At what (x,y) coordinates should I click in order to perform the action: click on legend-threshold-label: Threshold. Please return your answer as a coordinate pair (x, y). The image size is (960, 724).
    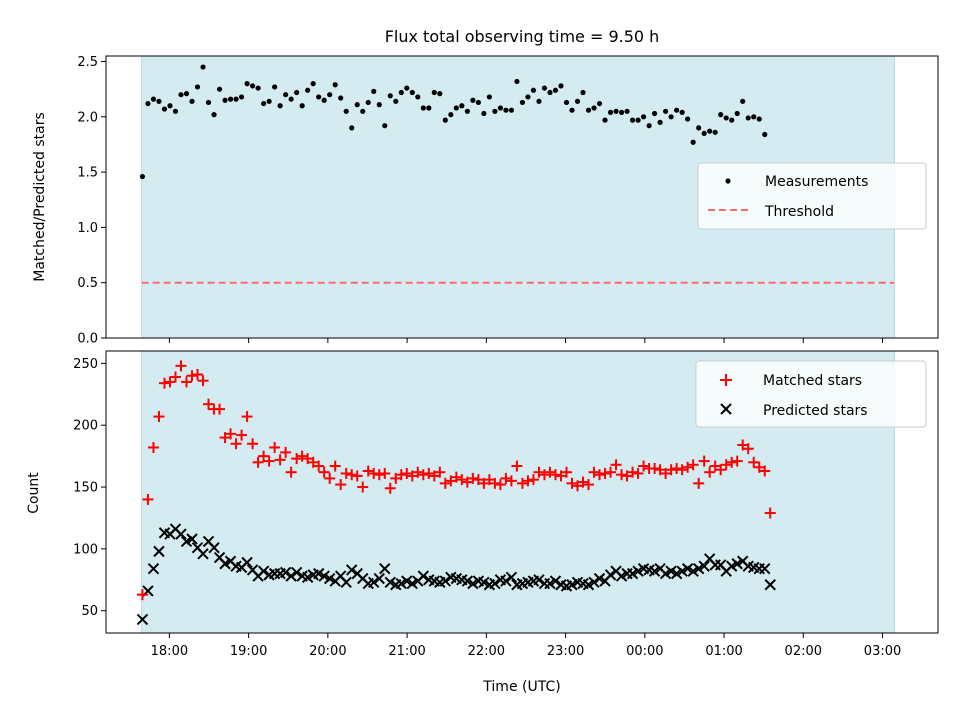
    Looking at the image, I should click on (799, 212).